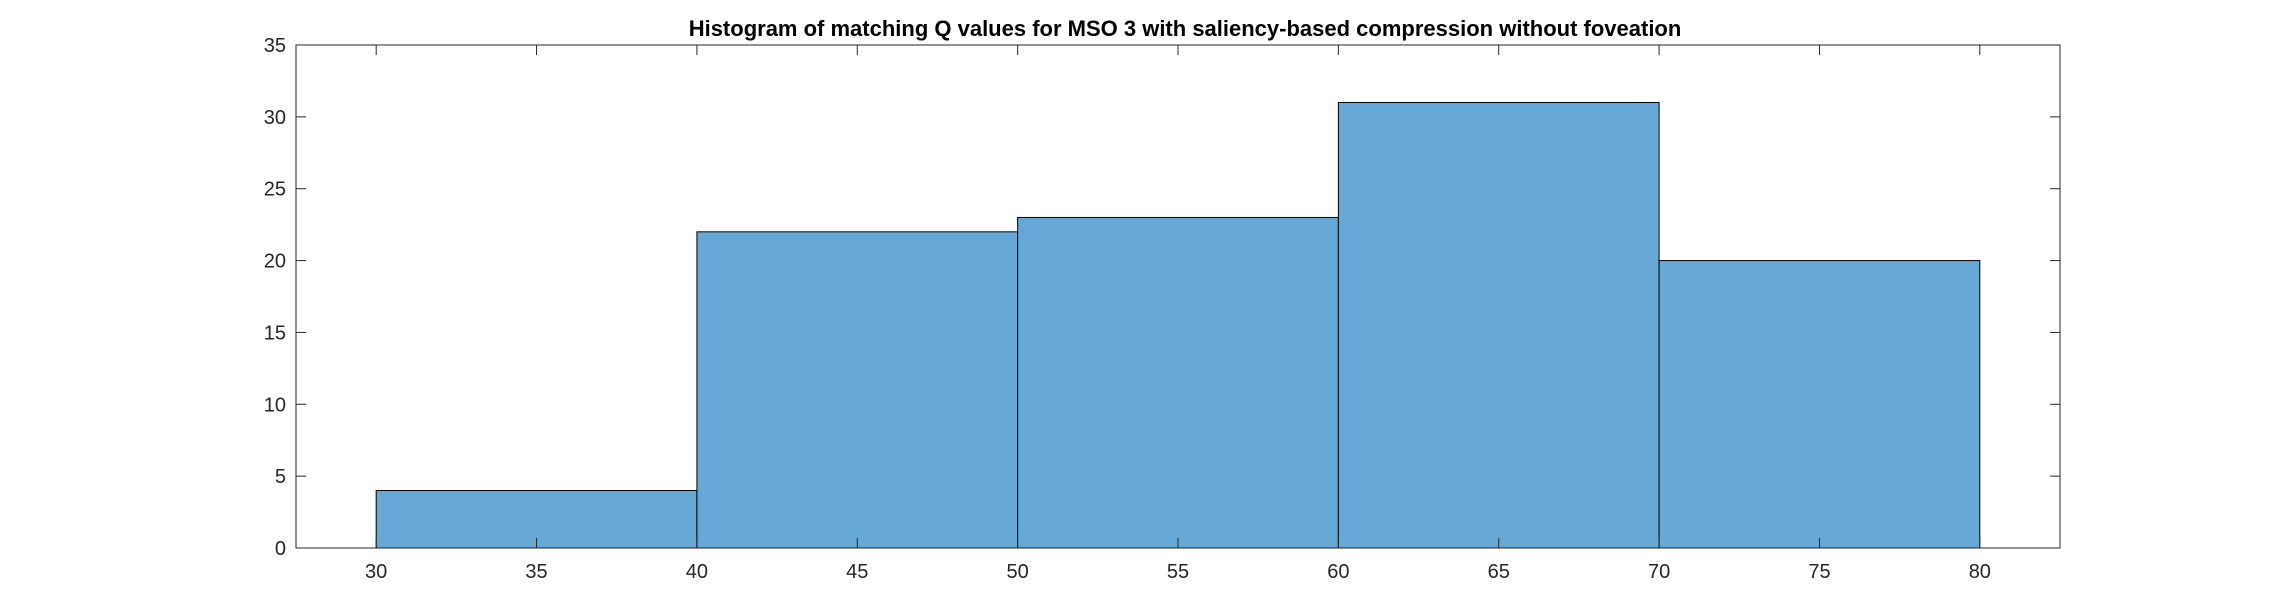 This screenshot has width=2272, height=613. I want to click on y-tick-label-5: 25, so click(275, 190).